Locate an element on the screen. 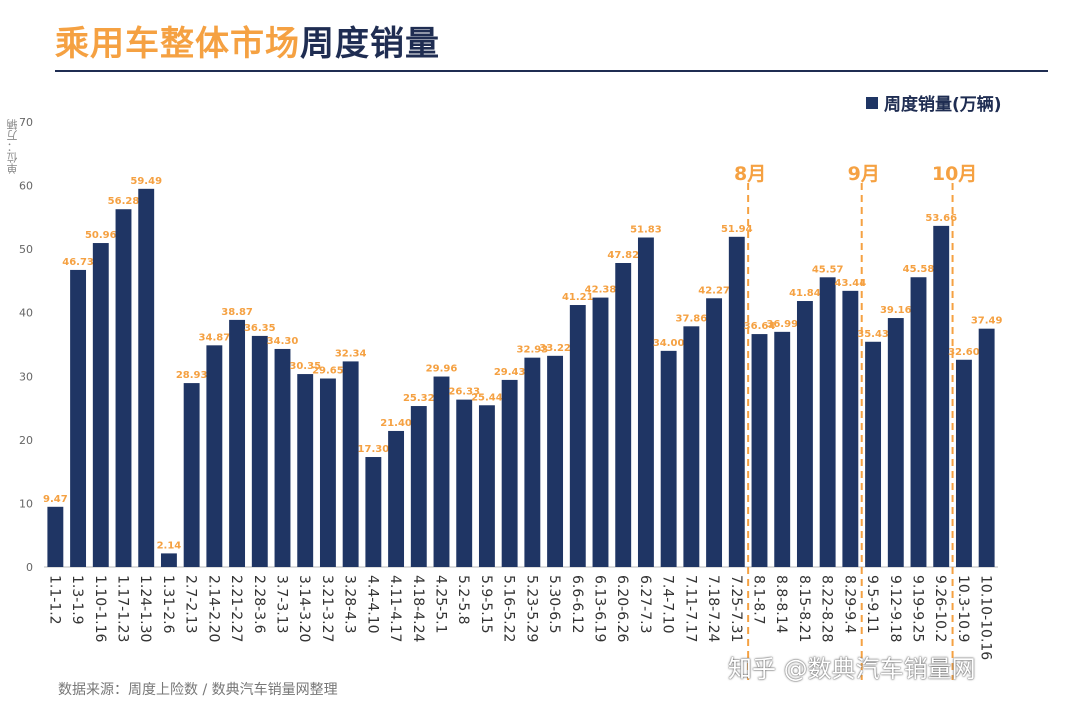 The width and height of the screenshot is (1080, 708). category-label: 8.29-9.4 is located at coordinates (849, 604).